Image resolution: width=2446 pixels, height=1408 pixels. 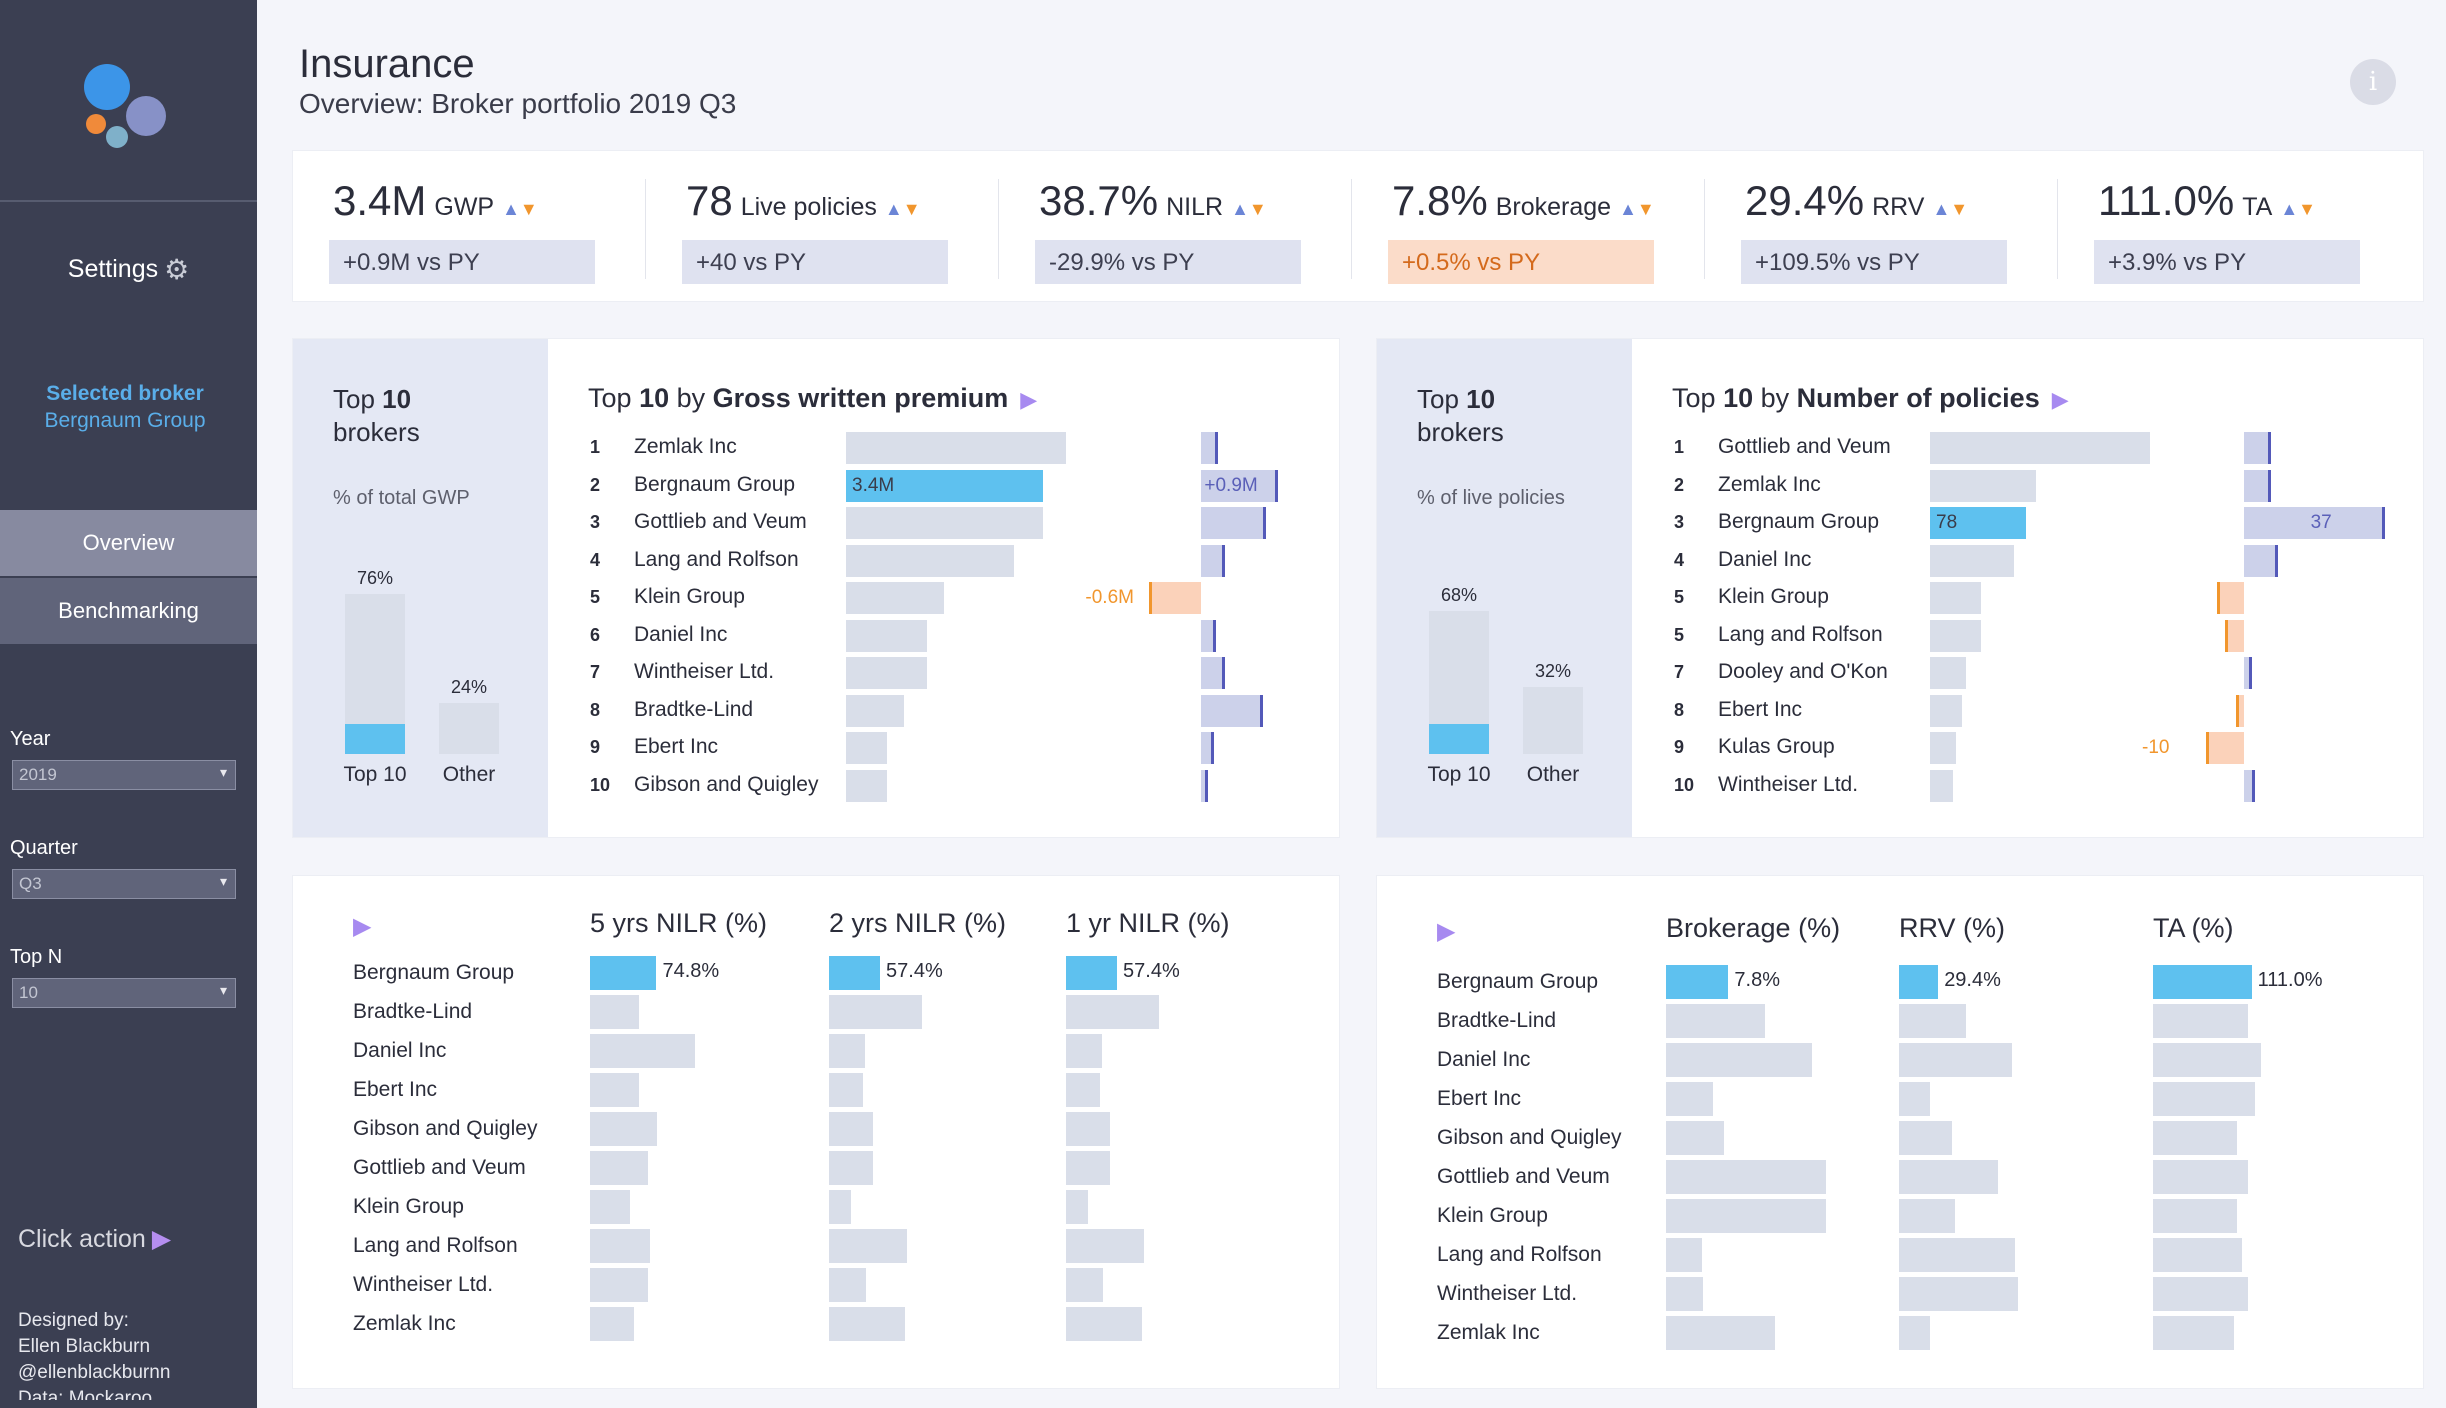 I want to click on broker-name: Kulas Group, so click(x=1776, y=746).